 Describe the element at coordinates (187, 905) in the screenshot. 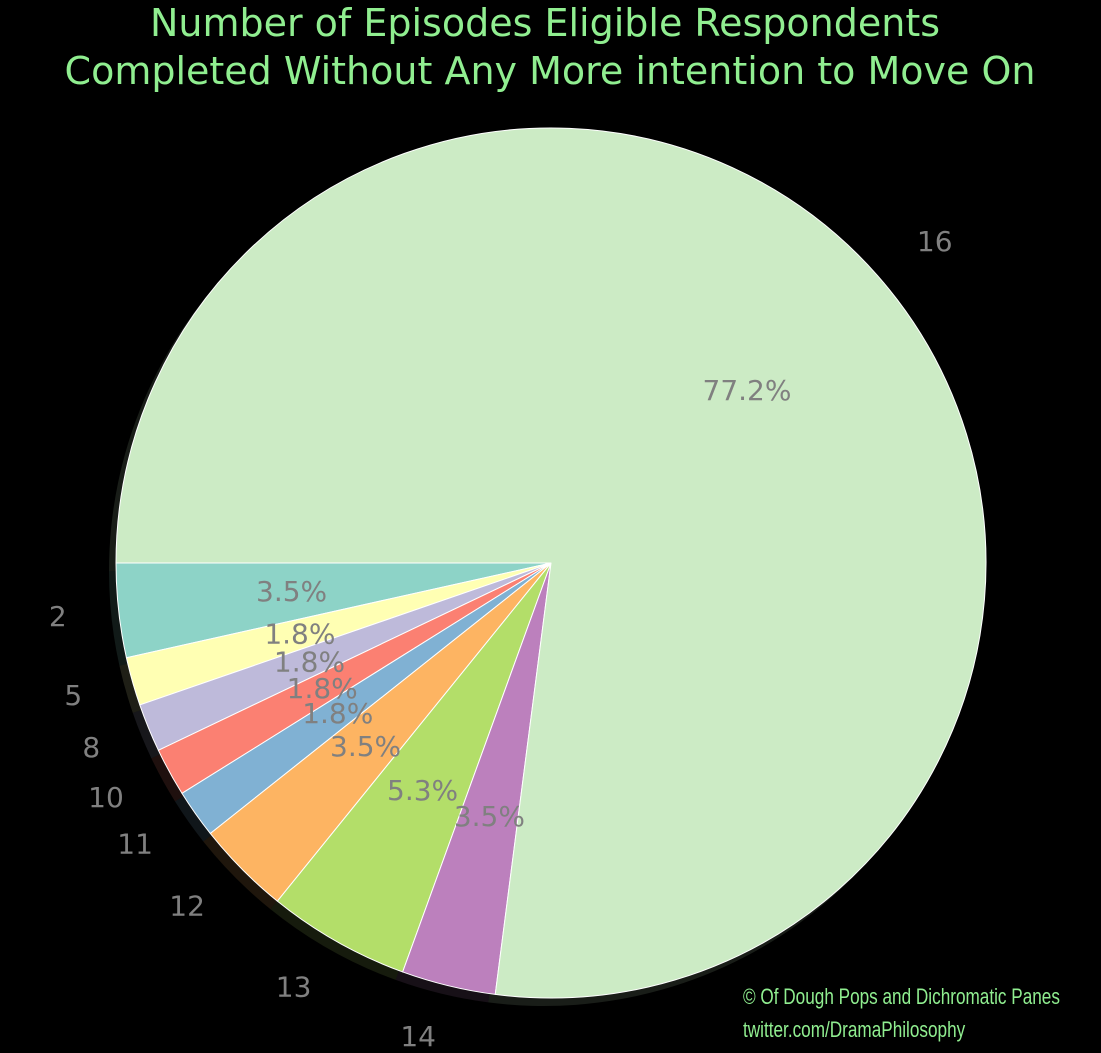

I see `category-label-12: 12` at that location.